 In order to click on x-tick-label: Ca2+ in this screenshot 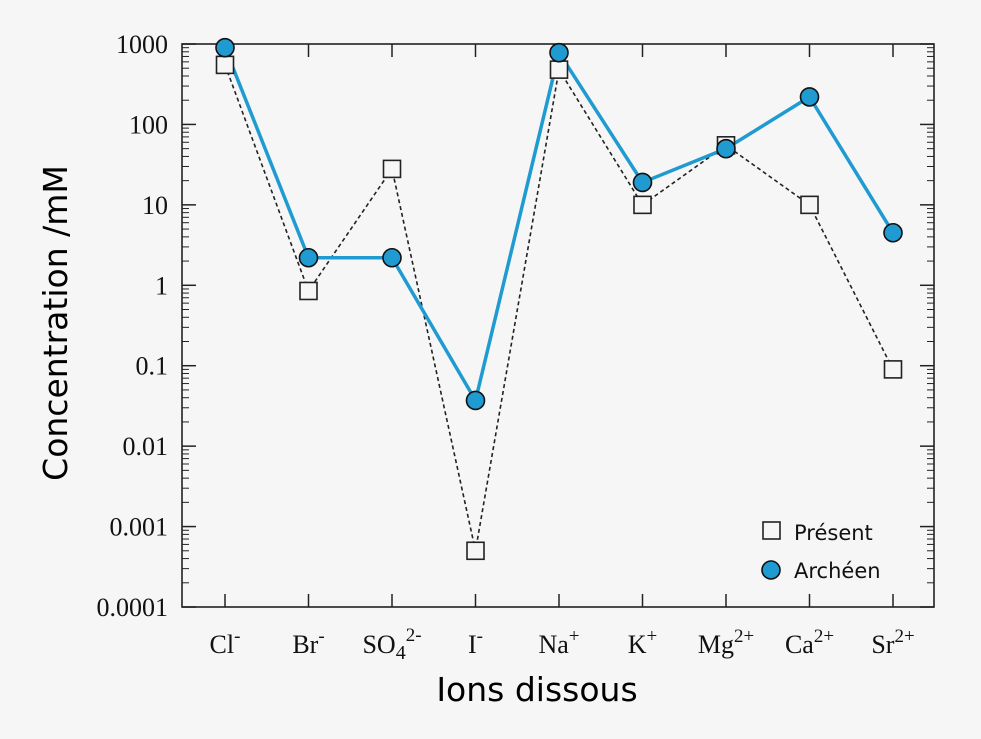, I will do `click(809, 642)`.